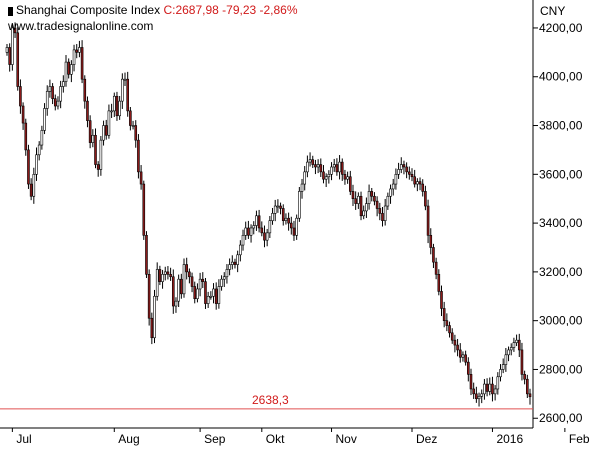 This screenshot has height=451, width=595. What do you see at coordinates (81, 26) in the screenshot?
I see `source-url: www.tradesignalonline.com` at bounding box center [81, 26].